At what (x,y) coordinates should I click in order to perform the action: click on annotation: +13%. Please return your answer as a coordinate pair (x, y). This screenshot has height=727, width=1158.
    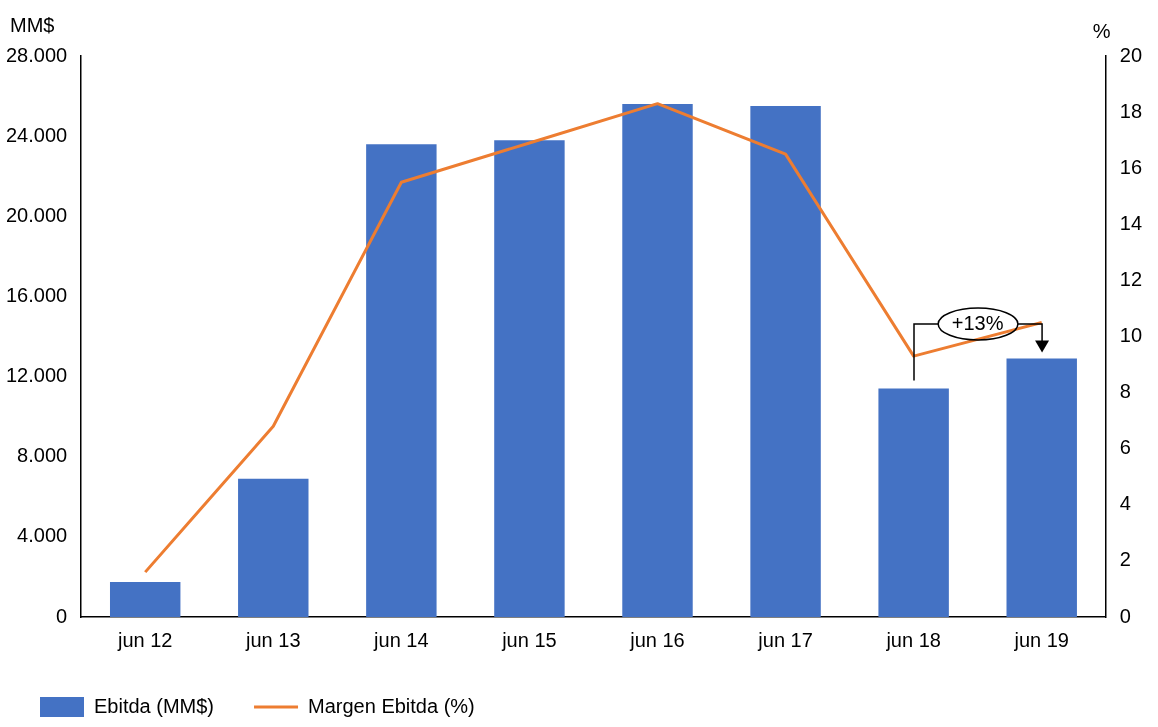
    Looking at the image, I should click on (977, 322).